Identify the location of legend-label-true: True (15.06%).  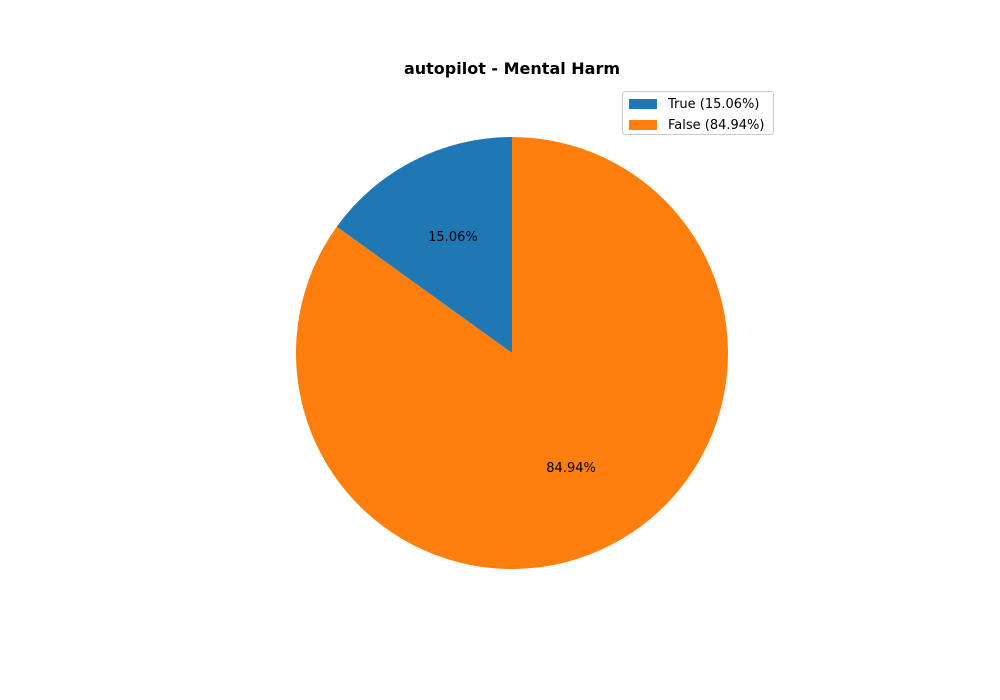
(714, 104).